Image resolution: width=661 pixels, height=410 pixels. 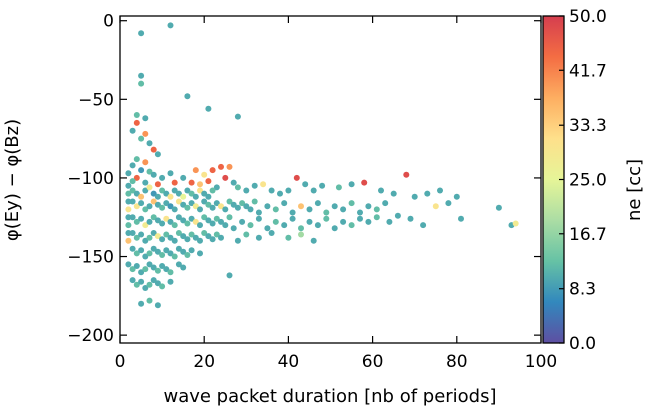 I want to click on x-axis-title: wave packet duration [nb of periods], so click(x=329, y=396).